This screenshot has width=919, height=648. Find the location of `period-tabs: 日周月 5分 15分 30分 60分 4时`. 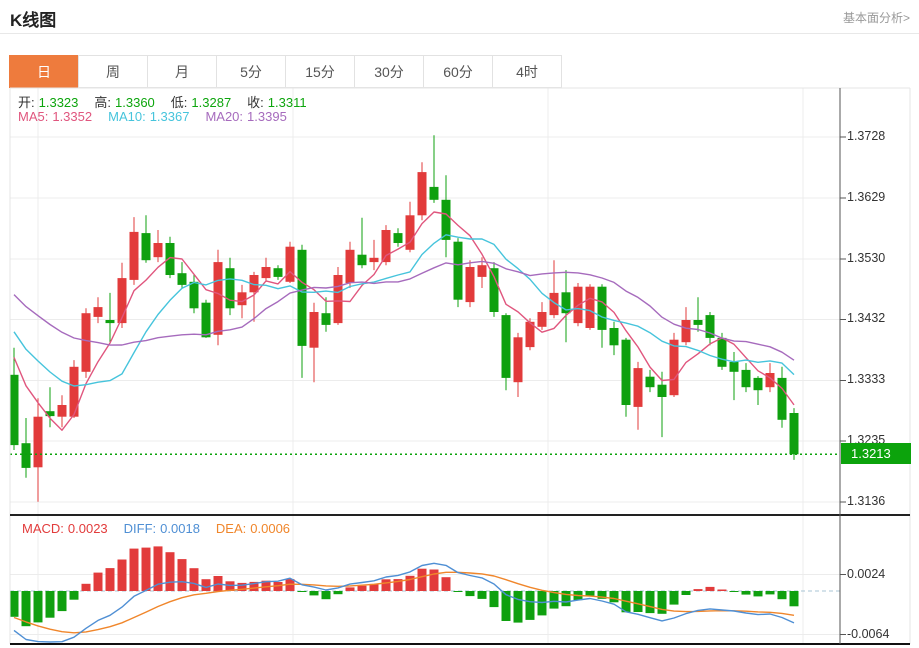

period-tabs: 日周月 5分 15分 30分 60分 4时 is located at coordinates (285, 71).